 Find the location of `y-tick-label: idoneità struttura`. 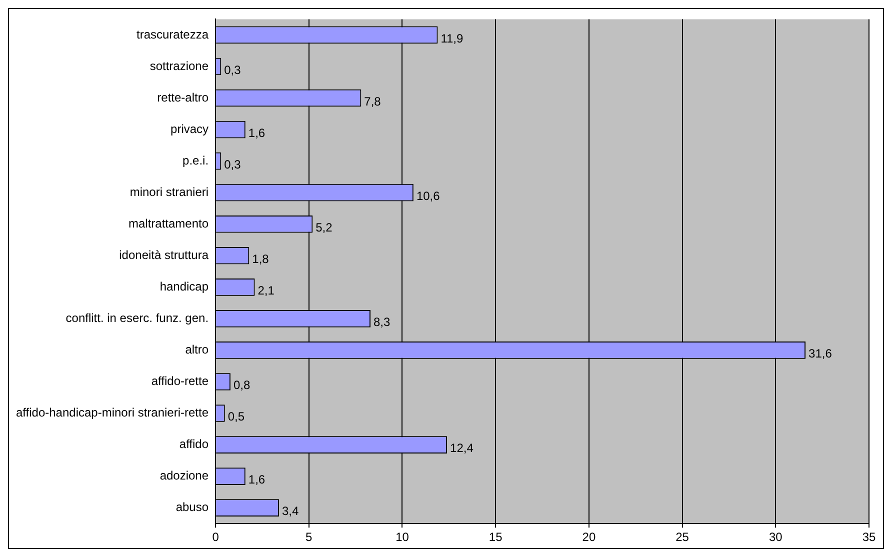

y-tick-label: idoneità struttura is located at coordinates (164, 255).